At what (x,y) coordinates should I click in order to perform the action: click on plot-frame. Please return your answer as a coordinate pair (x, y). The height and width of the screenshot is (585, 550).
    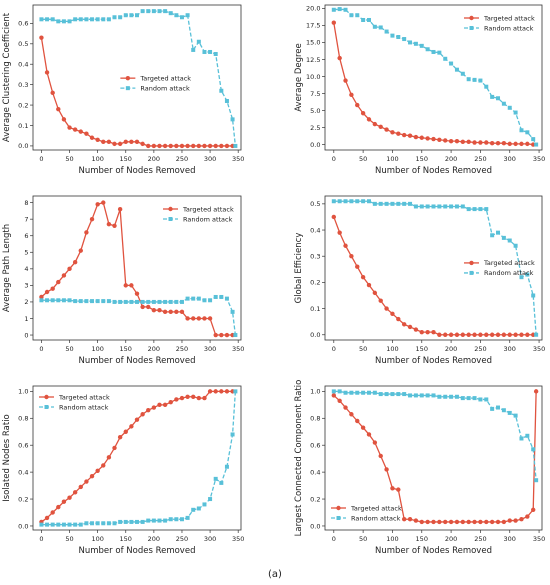
    Looking at the image, I should click on (137, 268).